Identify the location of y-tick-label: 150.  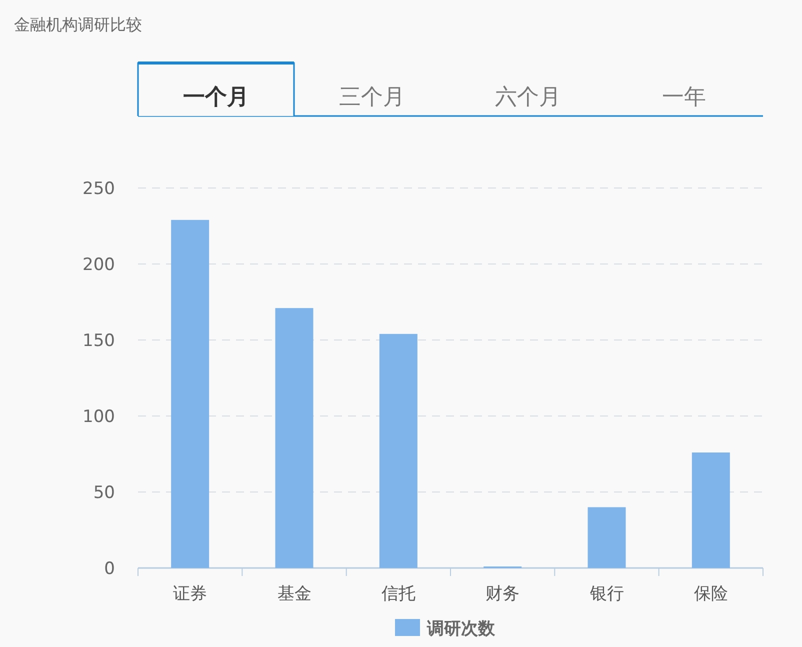
(98, 341).